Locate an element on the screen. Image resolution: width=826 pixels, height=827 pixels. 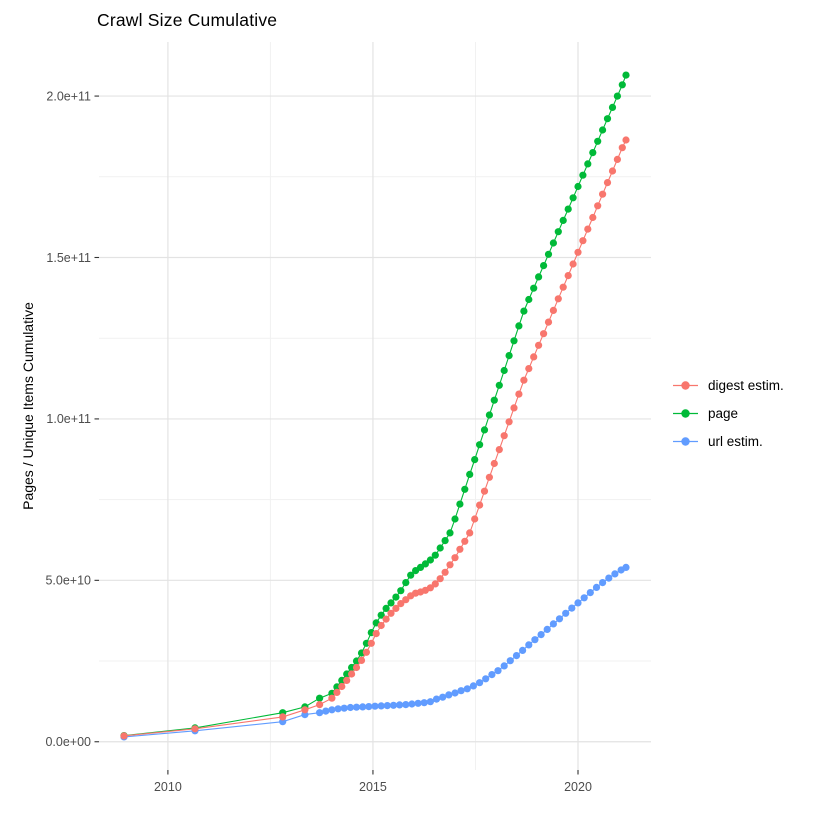
legend: digest estim. page url estim. is located at coordinates (728, 413).